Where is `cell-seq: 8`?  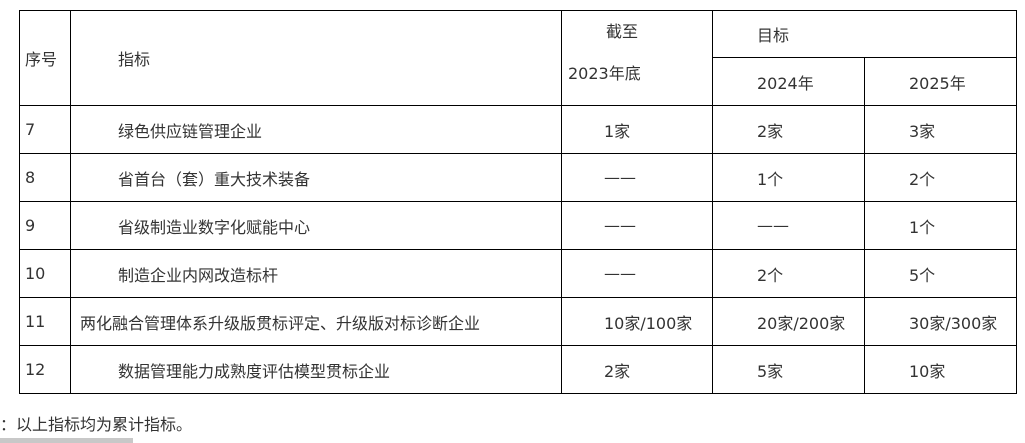 cell-seq: 8 is located at coordinates (45, 177).